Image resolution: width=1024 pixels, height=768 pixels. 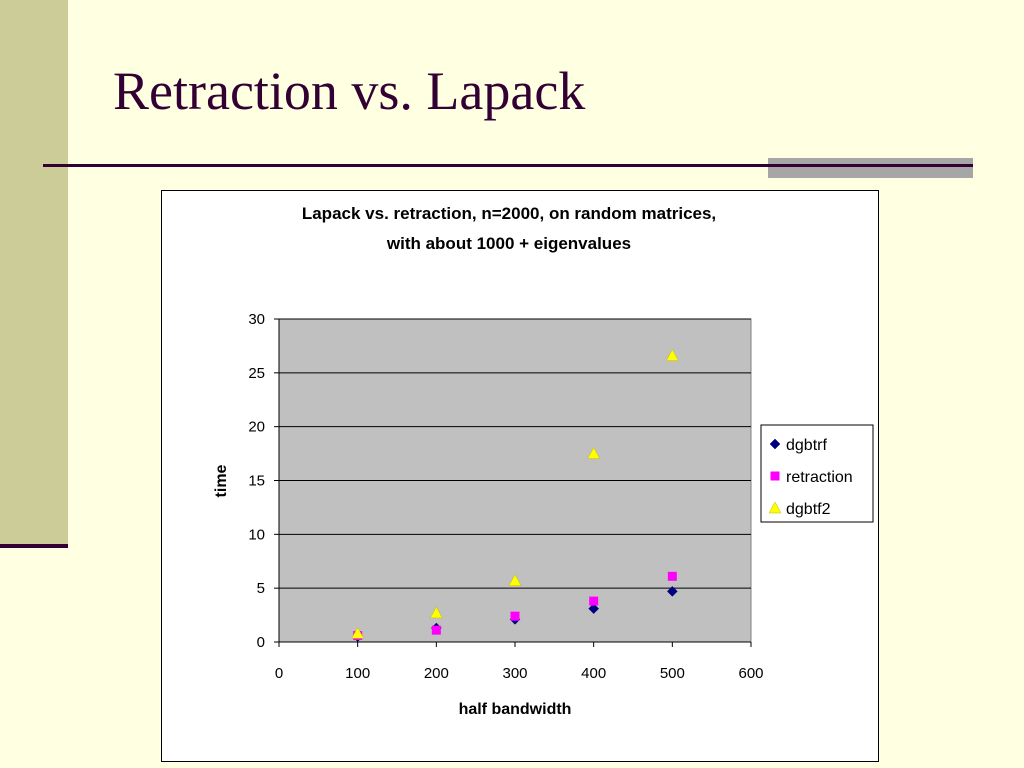 What do you see at coordinates (514, 673) in the screenshot?
I see `x-tick-label: 300` at bounding box center [514, 673].